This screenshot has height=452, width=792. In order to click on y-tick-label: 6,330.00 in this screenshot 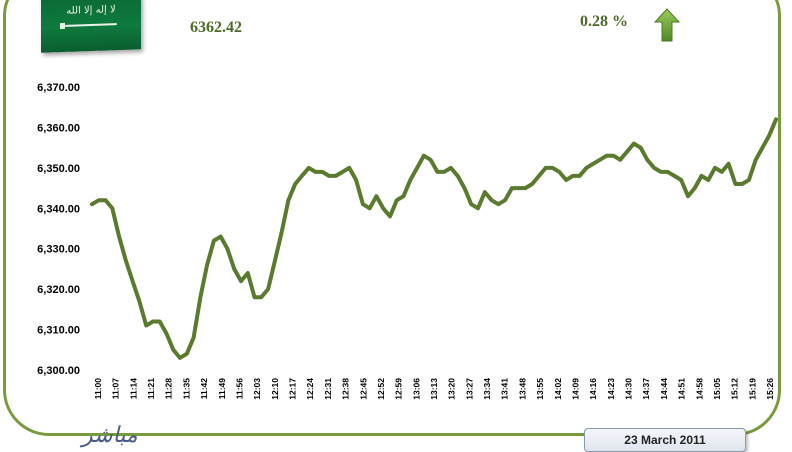, I will do `click(58, 250)`.